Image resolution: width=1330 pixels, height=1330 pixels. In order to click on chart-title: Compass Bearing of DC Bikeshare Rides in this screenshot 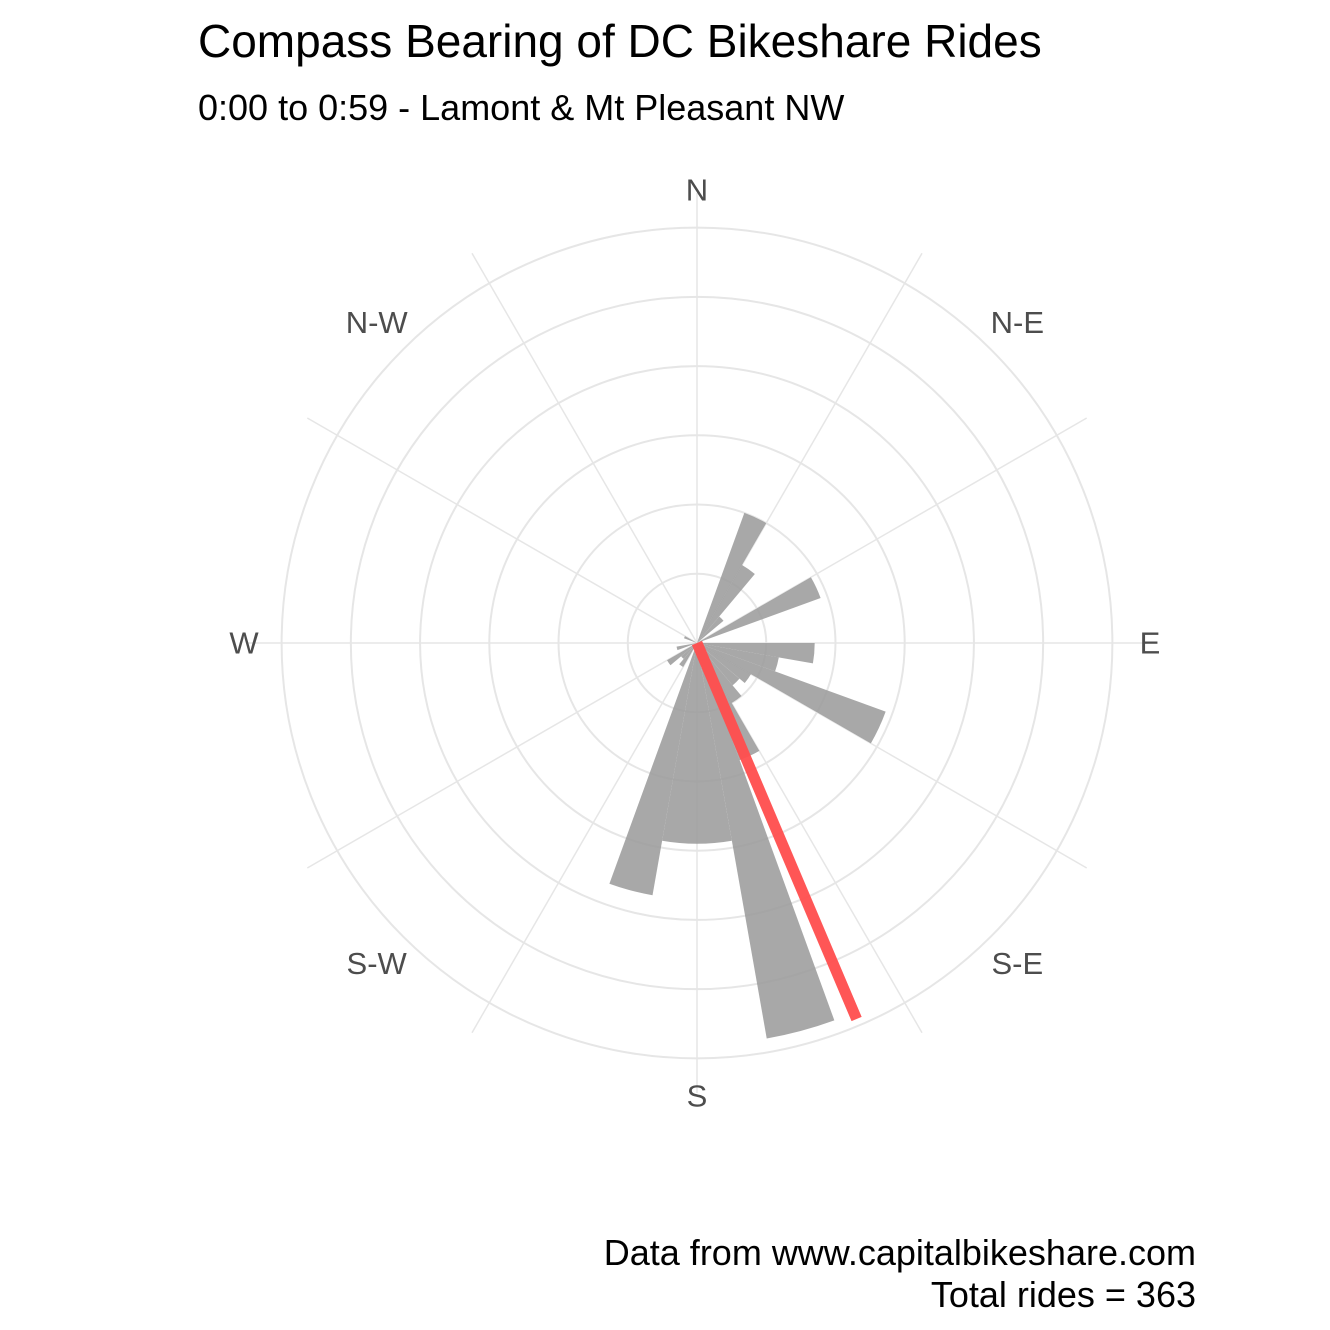, I will do `click(620, 41)`.